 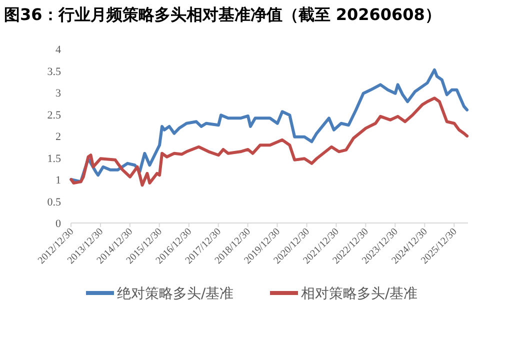 What do you see at coordinates (54, 72) in the screenshot?
I see `y-tick-label: 3.5` at bounding box center [54, 72].